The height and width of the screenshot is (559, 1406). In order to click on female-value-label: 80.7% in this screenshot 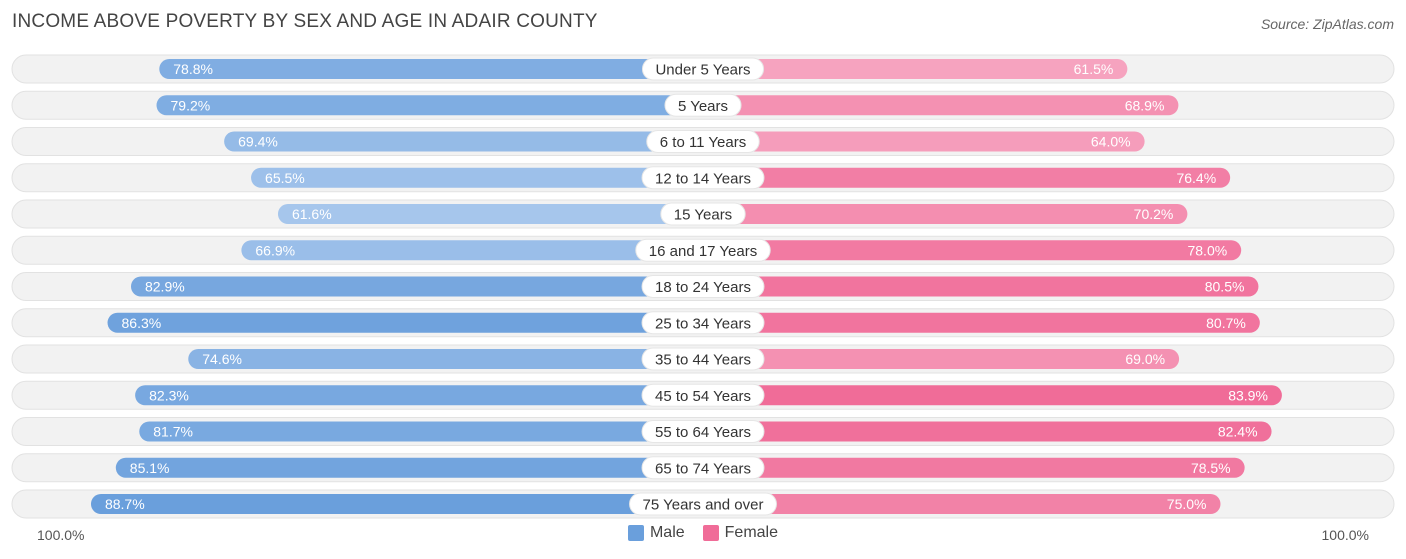, I will do `click(1226, 323)`.